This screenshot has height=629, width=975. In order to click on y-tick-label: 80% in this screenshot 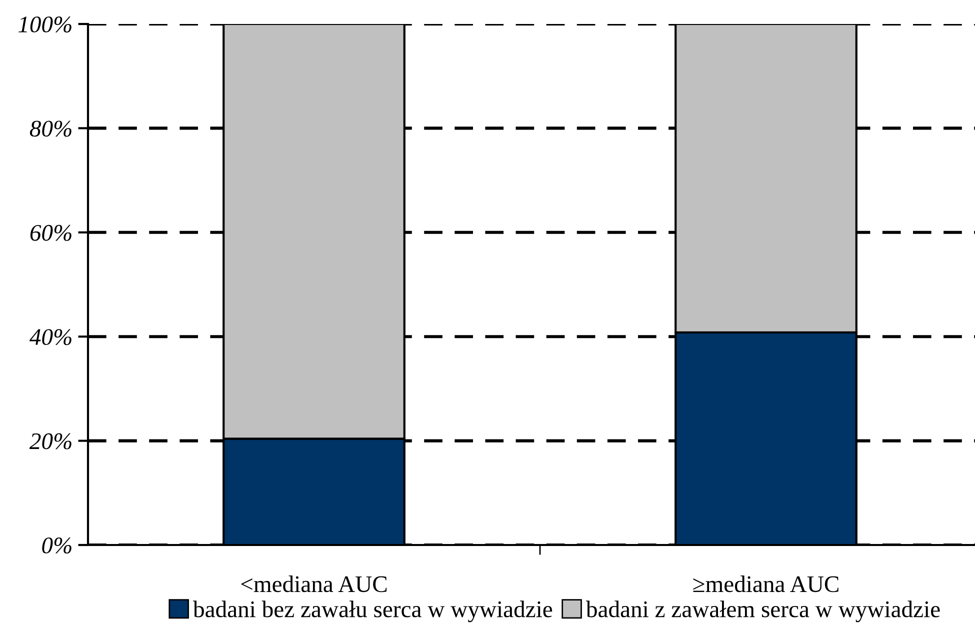, I will do `click(51, 128)`.